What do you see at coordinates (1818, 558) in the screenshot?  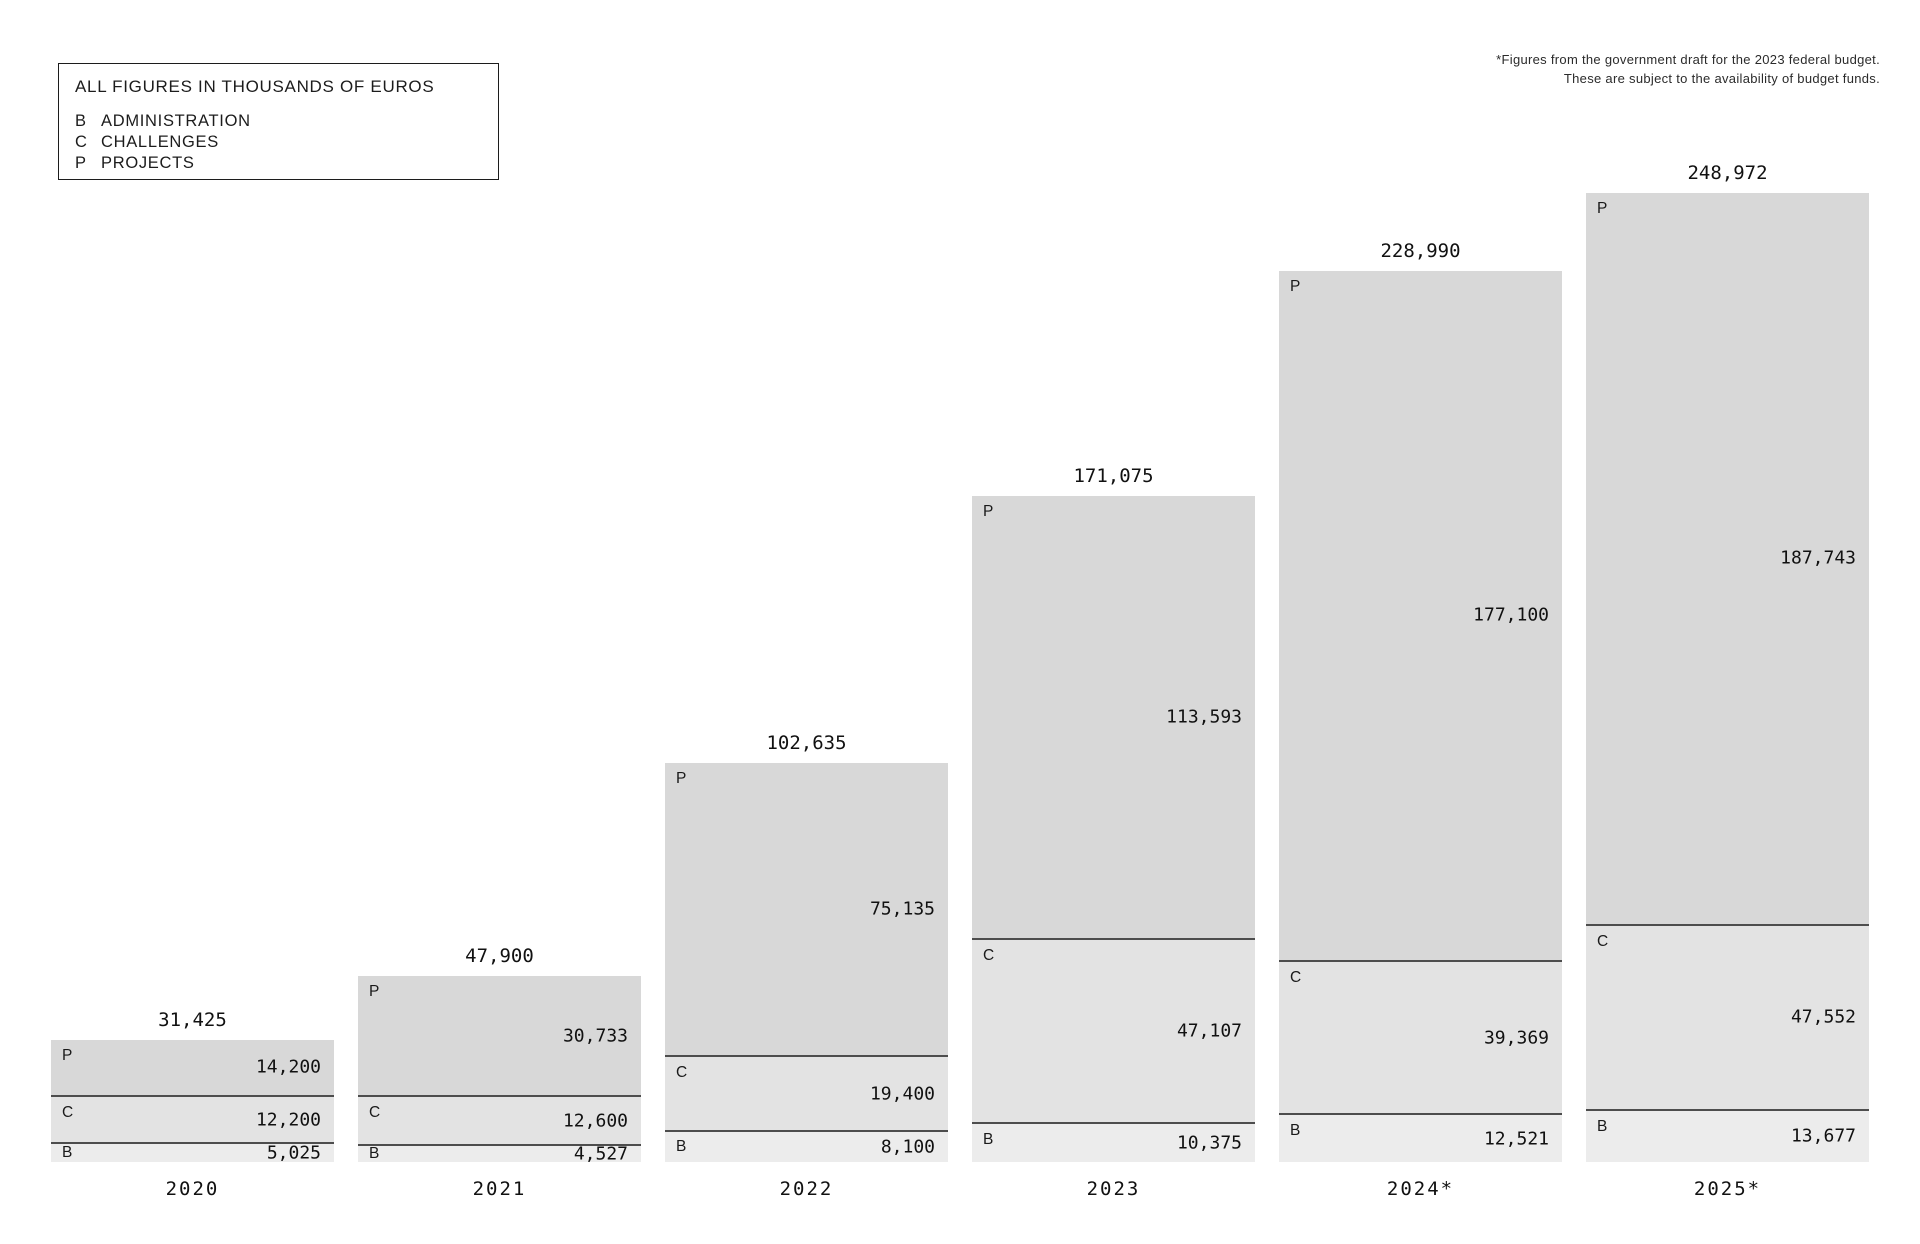 I see `segment-value: 187,743` at bounding box center [1818, 558].